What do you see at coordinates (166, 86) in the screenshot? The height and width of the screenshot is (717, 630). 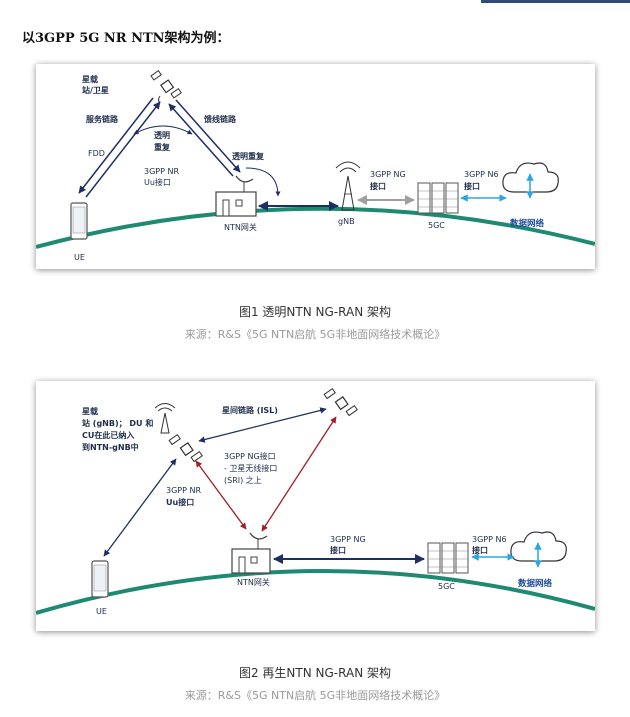 I see `satellite-icon` at bounding box center [166, 86].